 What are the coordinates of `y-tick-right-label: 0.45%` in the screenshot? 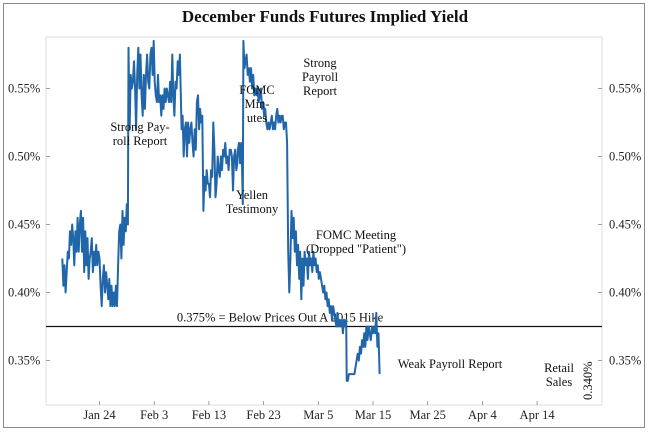 It's located at (625, 225).